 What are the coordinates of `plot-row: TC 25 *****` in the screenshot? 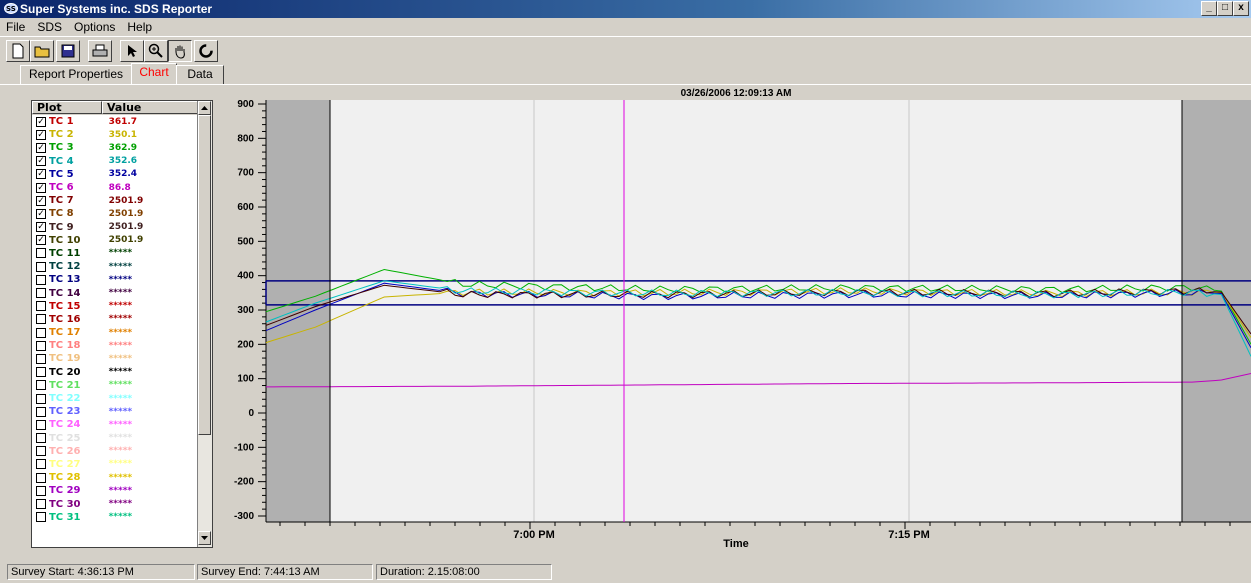 It's located at (115, 438).